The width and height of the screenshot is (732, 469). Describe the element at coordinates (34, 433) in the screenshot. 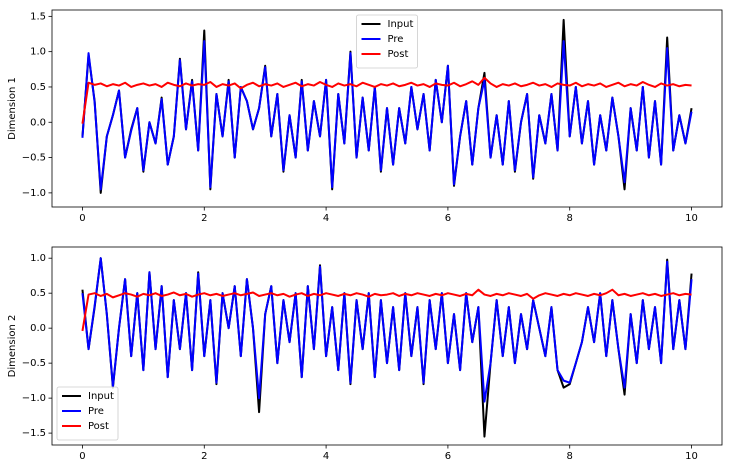

I see `y-tick-label: −1.5` at that location.